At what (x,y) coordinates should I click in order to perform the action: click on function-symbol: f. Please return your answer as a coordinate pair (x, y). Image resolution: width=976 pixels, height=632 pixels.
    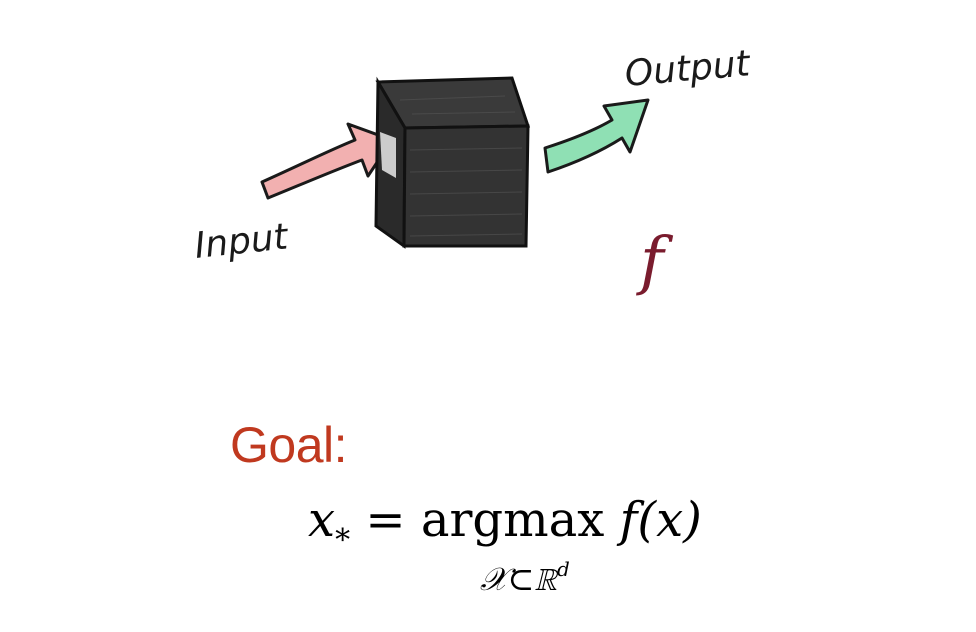
    Looking at the image, I should click on (655, 261).